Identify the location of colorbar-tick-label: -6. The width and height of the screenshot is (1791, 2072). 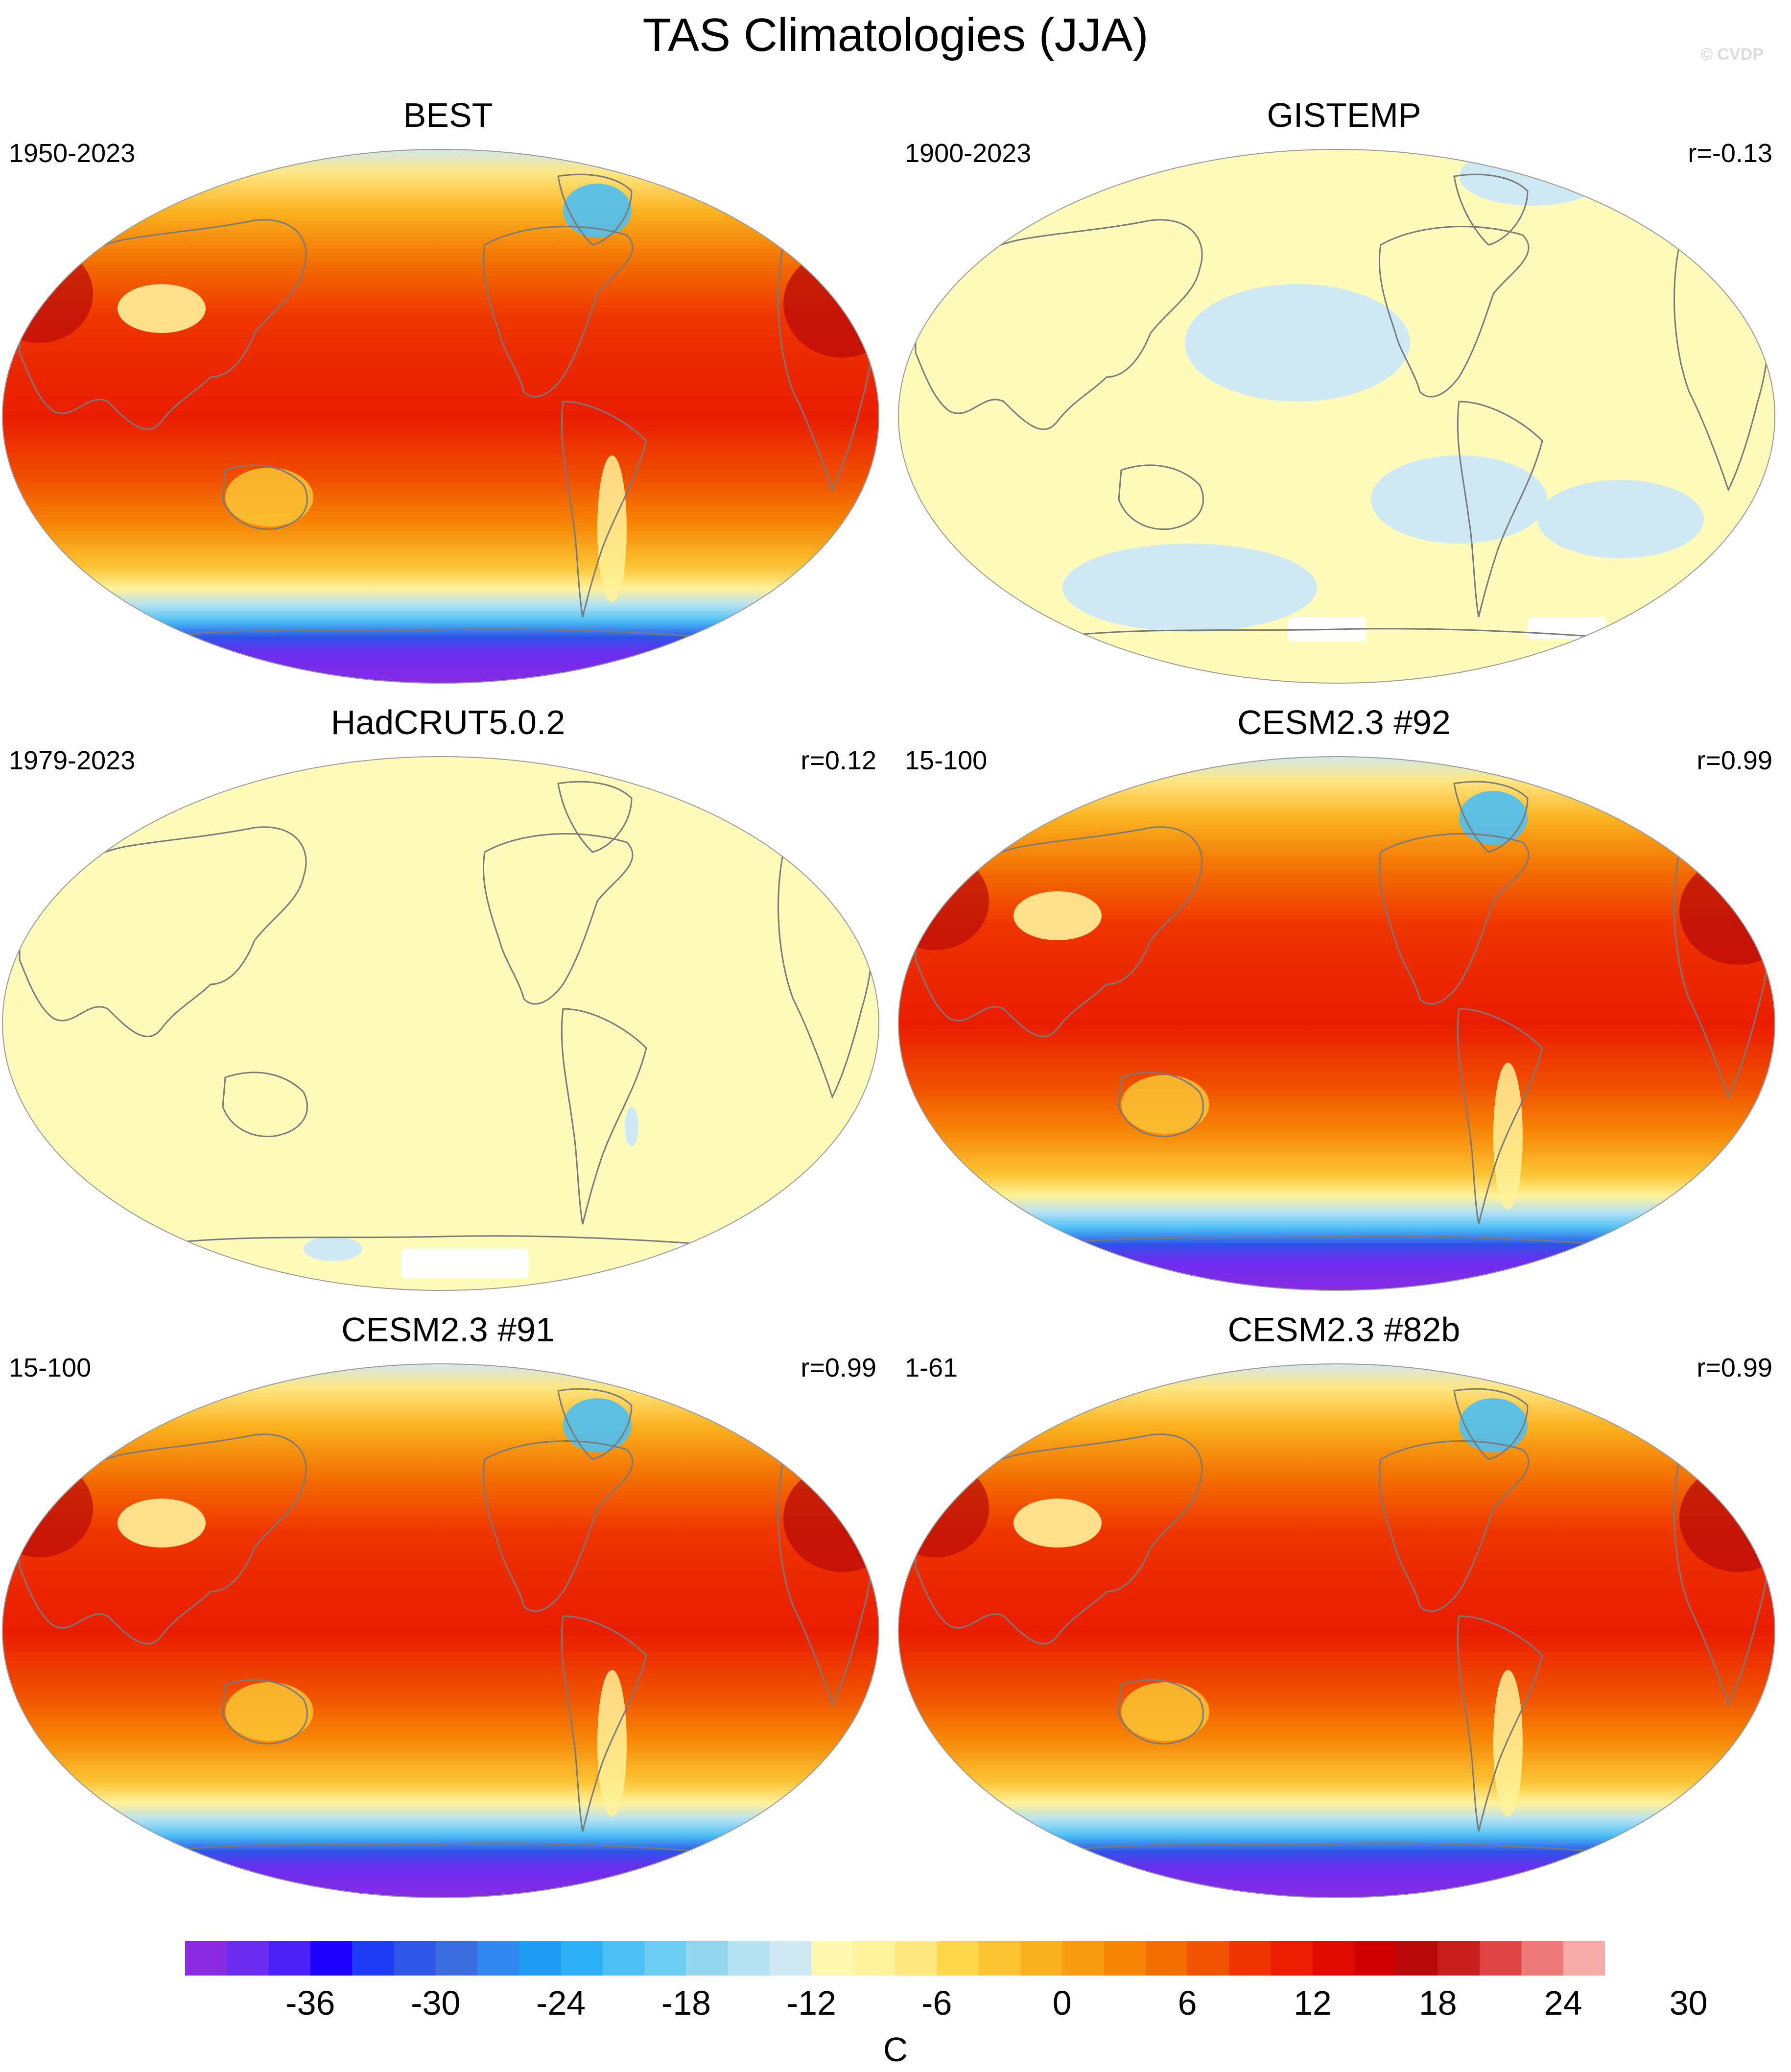
(936, 2003).